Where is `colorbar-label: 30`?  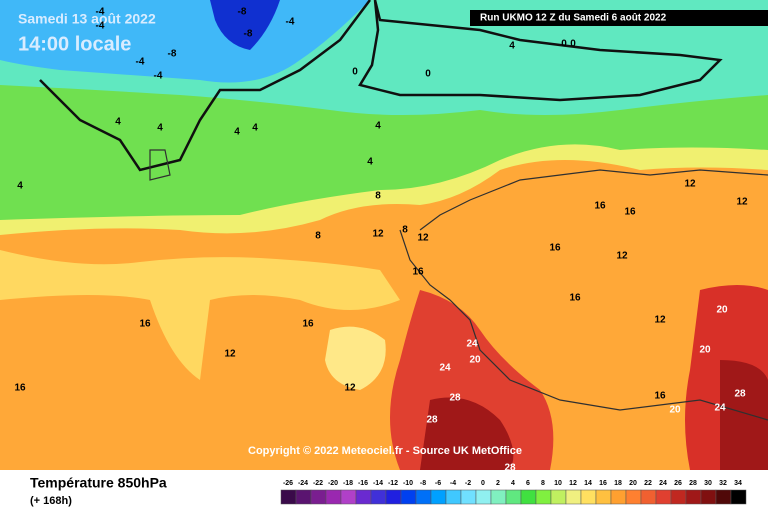
colorbar-label: 30 is located at coordinates (708, 483).